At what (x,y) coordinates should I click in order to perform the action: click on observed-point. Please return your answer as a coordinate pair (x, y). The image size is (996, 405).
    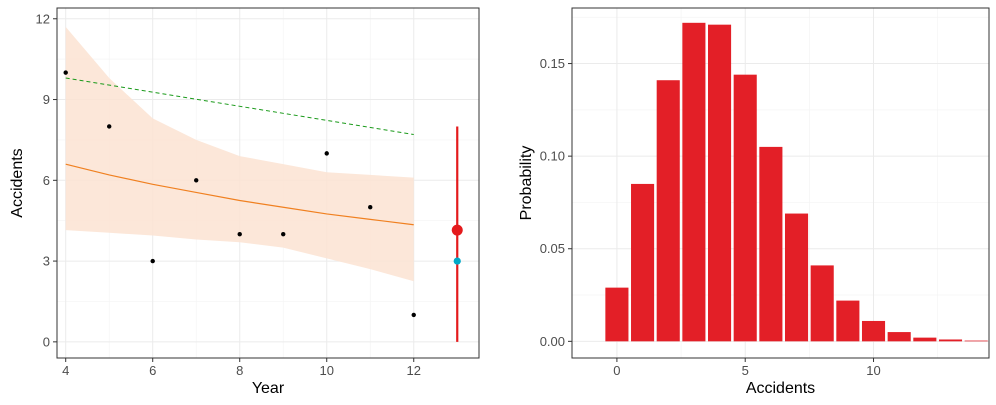
    Looking at the image, I should click on (457, 261).